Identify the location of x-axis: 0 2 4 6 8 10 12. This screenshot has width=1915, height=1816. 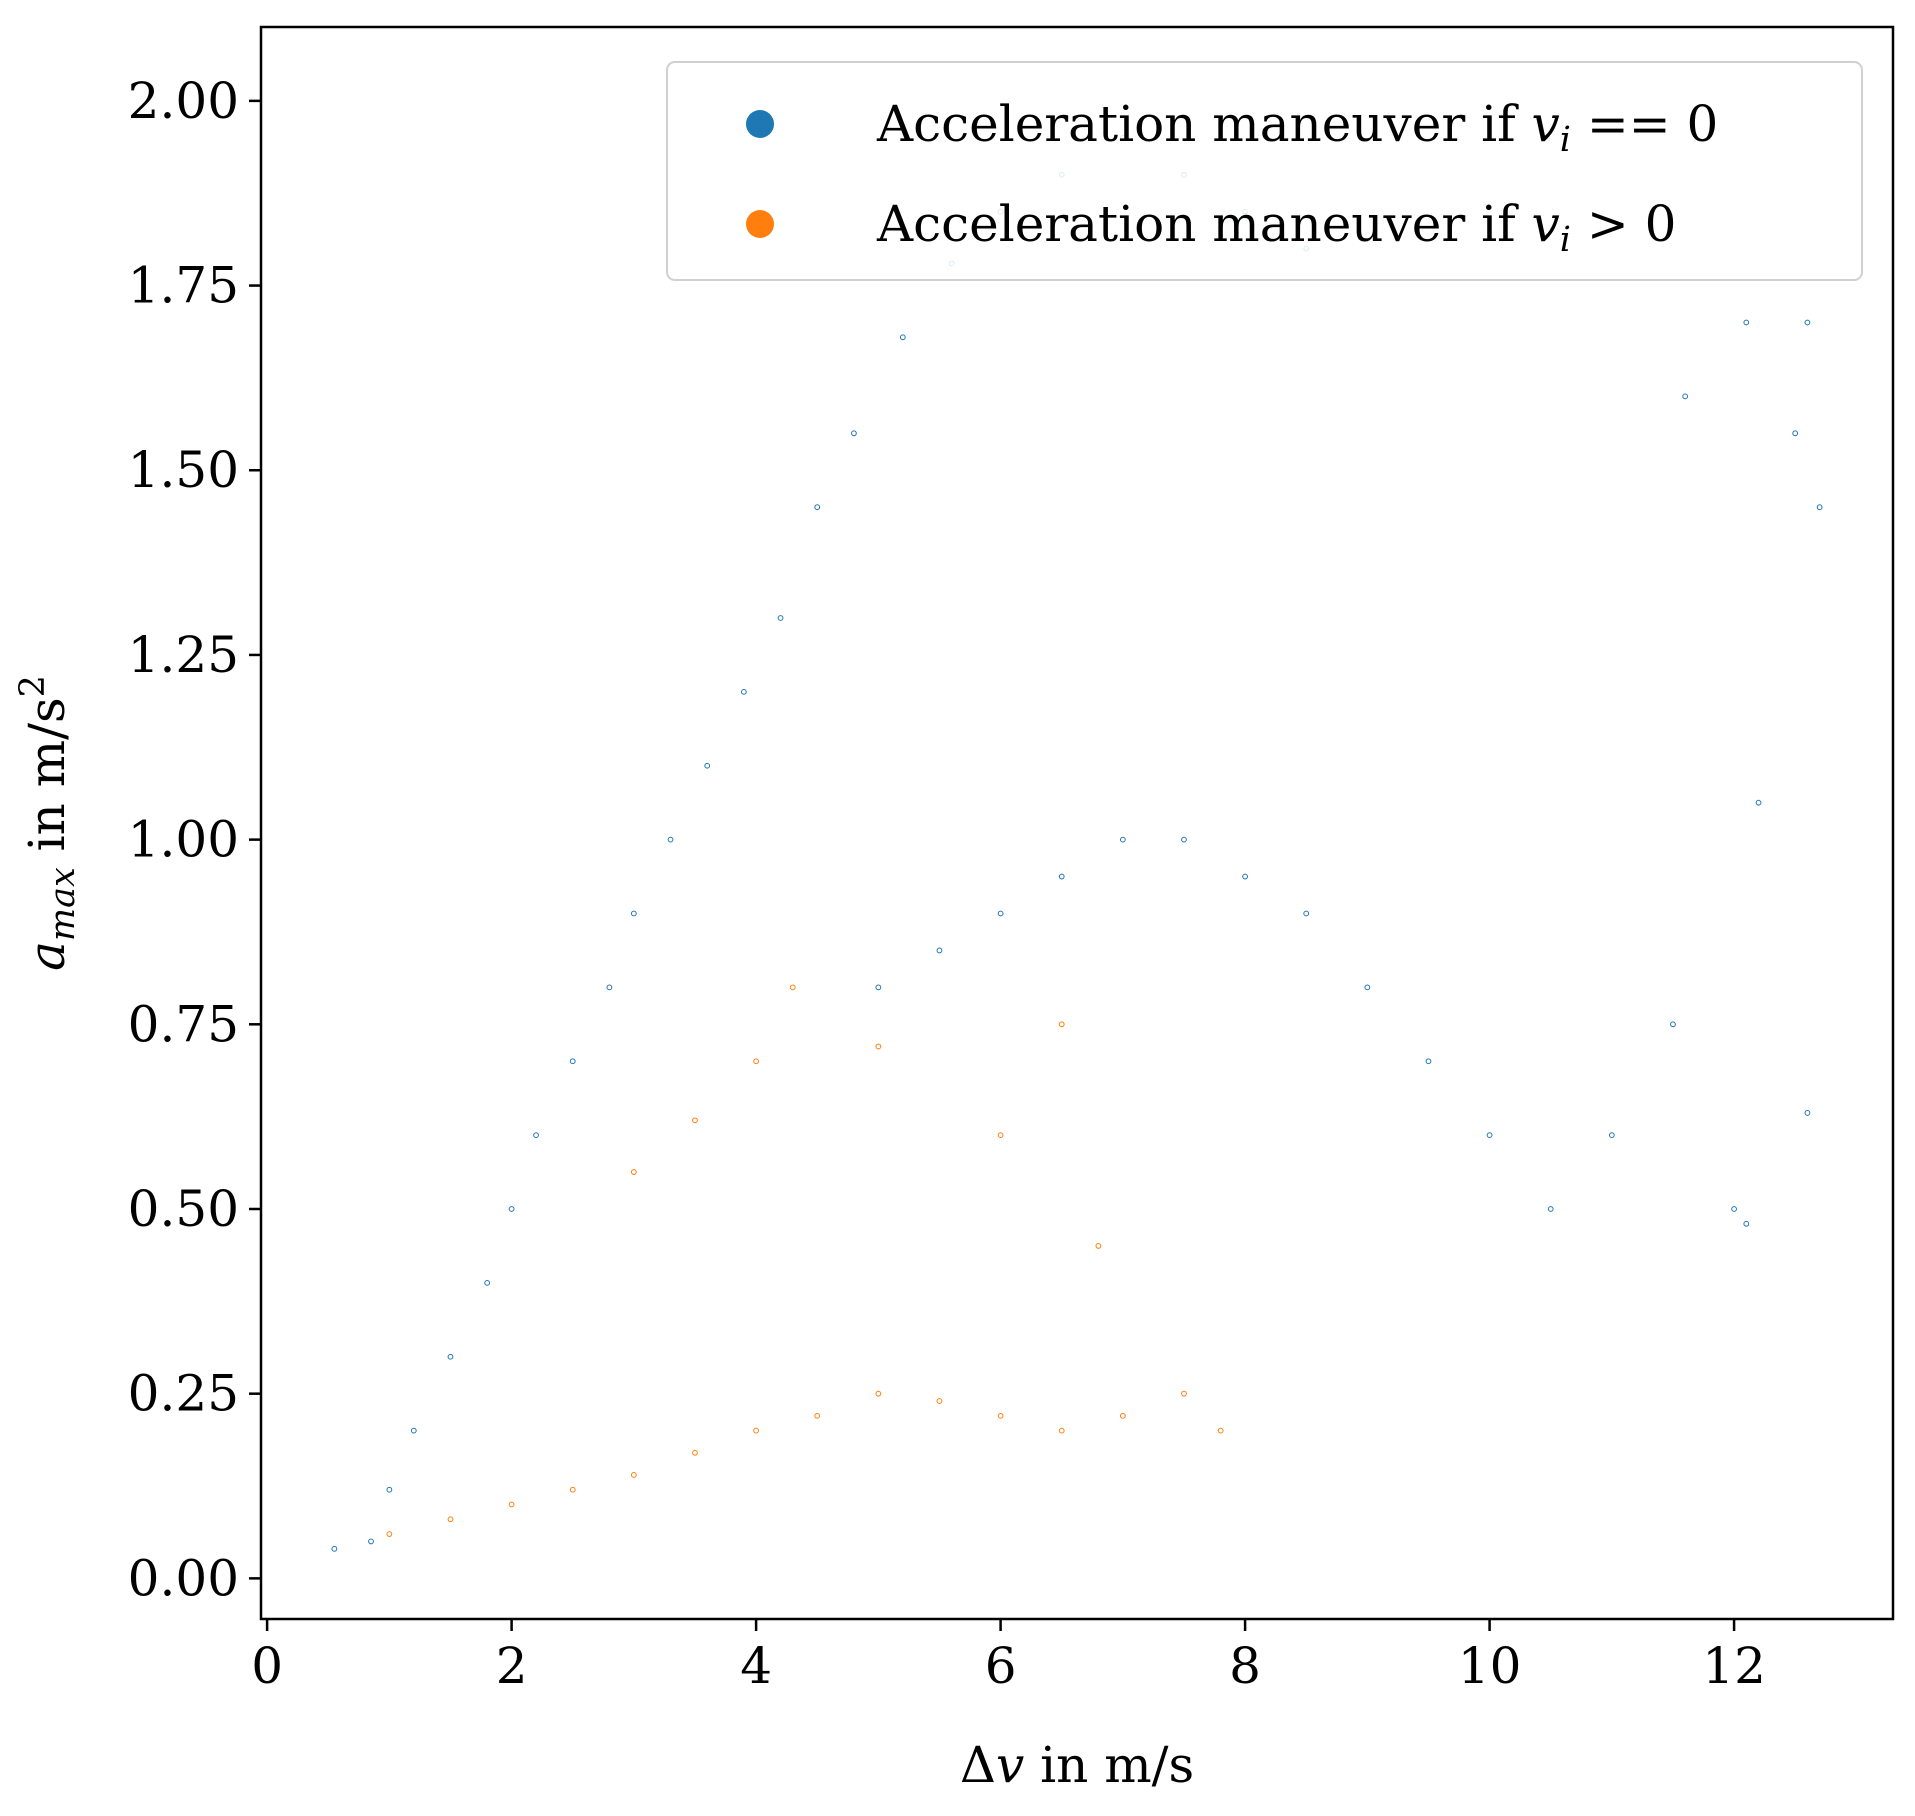
(1008, 1657).